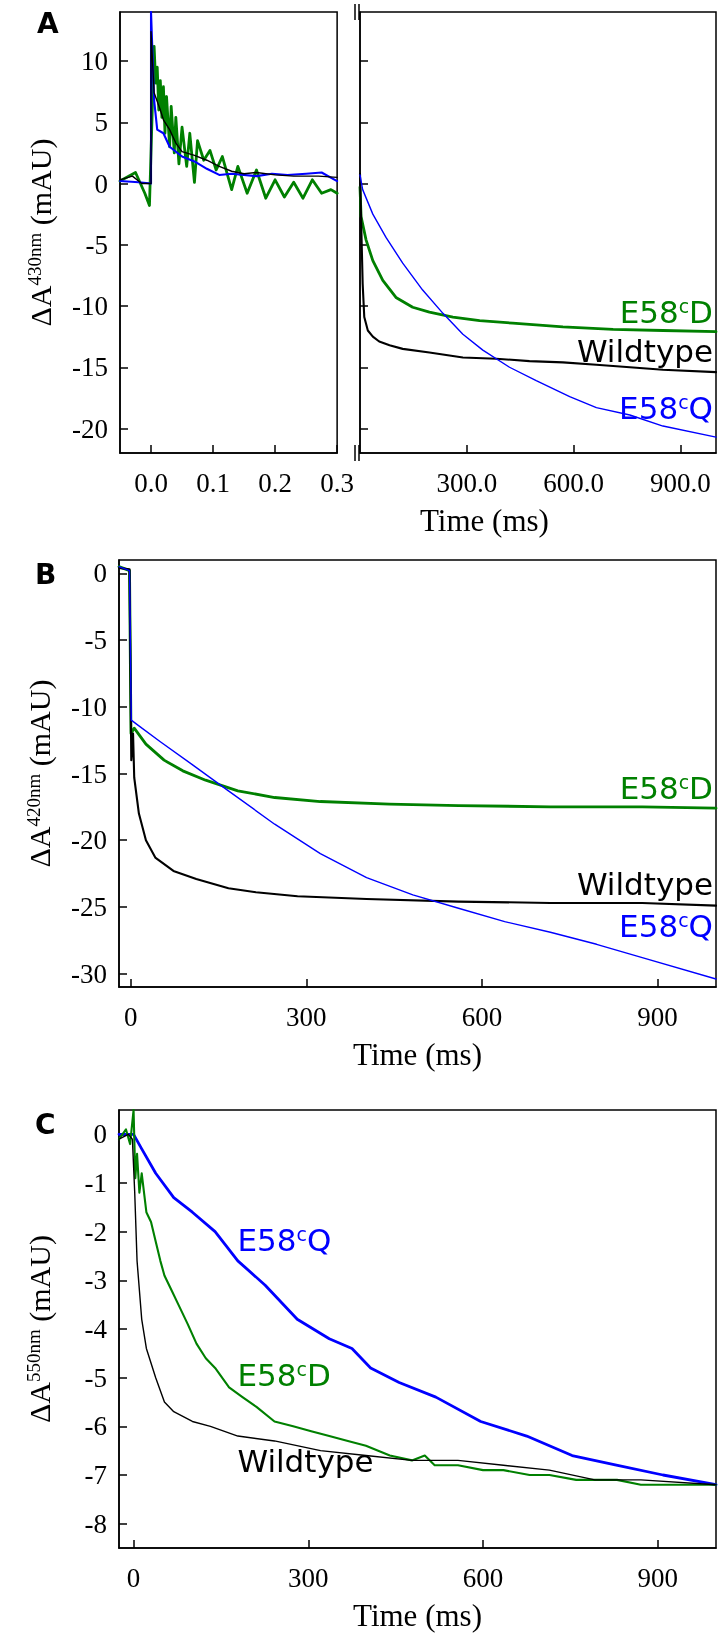 The height and width of the screenshot is (1636, 719). Describe the element at coordinates (48, 23) in the screenshot. I see `chart-title: A` at that location.